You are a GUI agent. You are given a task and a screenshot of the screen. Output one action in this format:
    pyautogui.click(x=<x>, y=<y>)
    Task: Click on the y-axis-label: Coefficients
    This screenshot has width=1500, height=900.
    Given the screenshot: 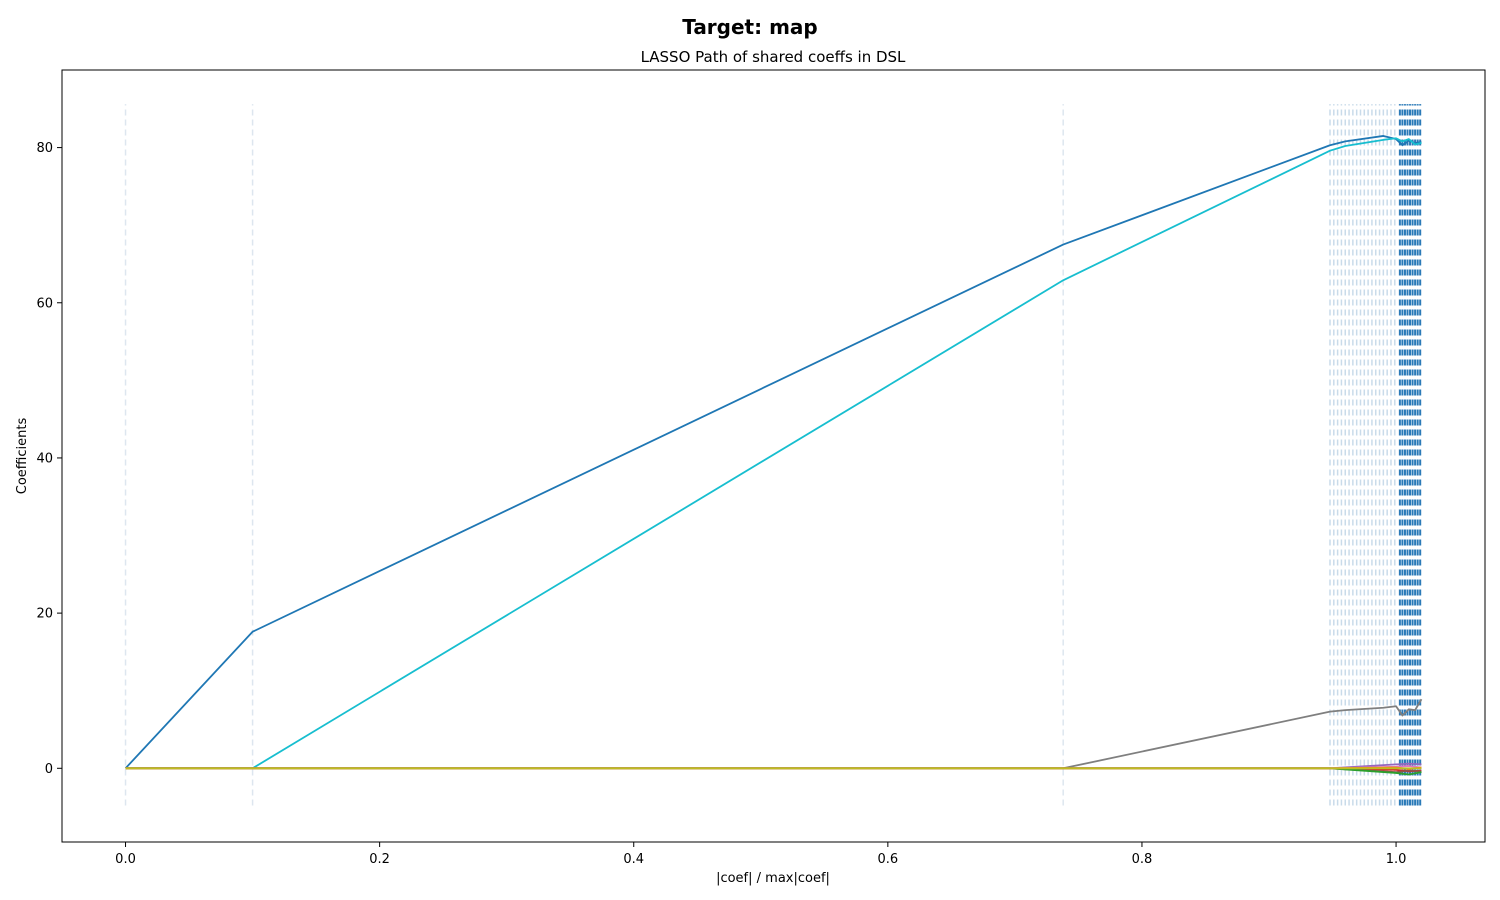 What is the action you would take?
    pyautogui.click(x=22, y=456)
    